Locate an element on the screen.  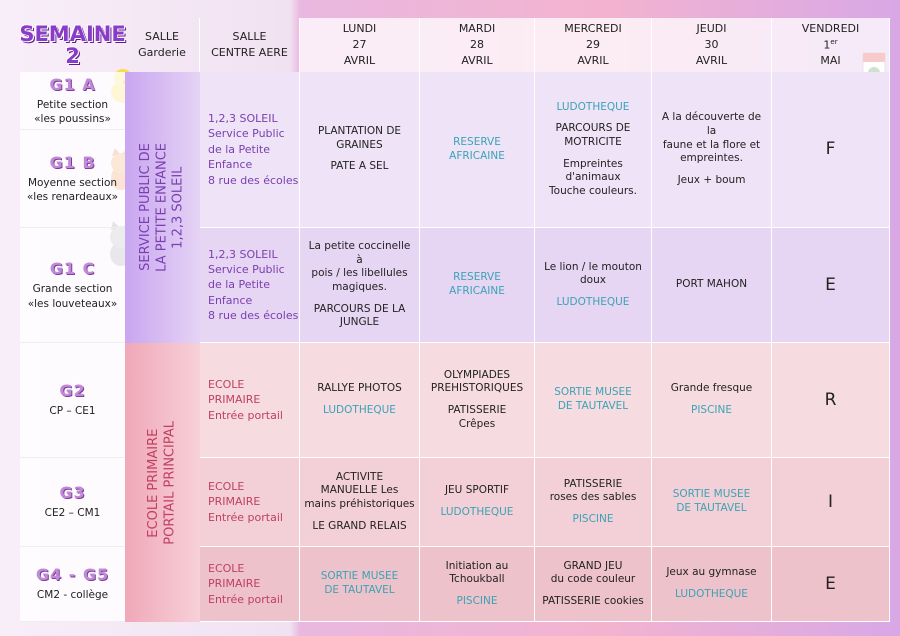
group-line: «les renardeaux» is located at coordinates (72, 197).